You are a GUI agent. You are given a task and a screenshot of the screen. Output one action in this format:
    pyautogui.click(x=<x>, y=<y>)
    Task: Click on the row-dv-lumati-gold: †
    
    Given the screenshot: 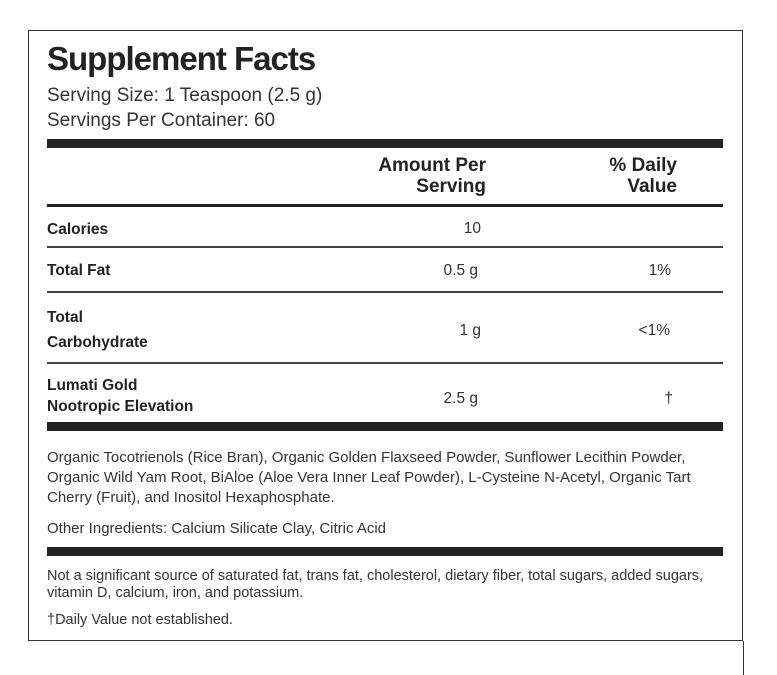 What is the action you would take?
    pyautogui.click(x=668, y=398)
    